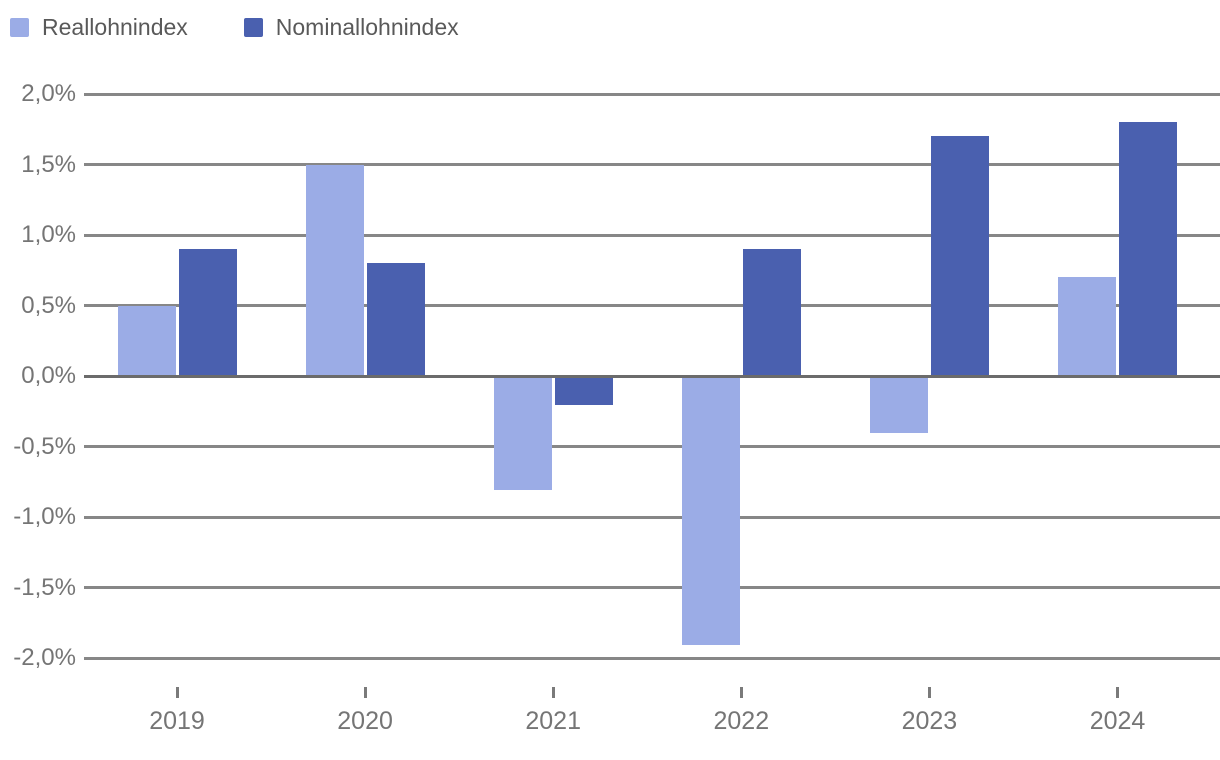 The width and height of the screenshot is (1220, 760). What do you see at coordinates (44, 657) in the screenshot?
I see `y-axis-label: -2,0%` at bounding box center [44, 657].